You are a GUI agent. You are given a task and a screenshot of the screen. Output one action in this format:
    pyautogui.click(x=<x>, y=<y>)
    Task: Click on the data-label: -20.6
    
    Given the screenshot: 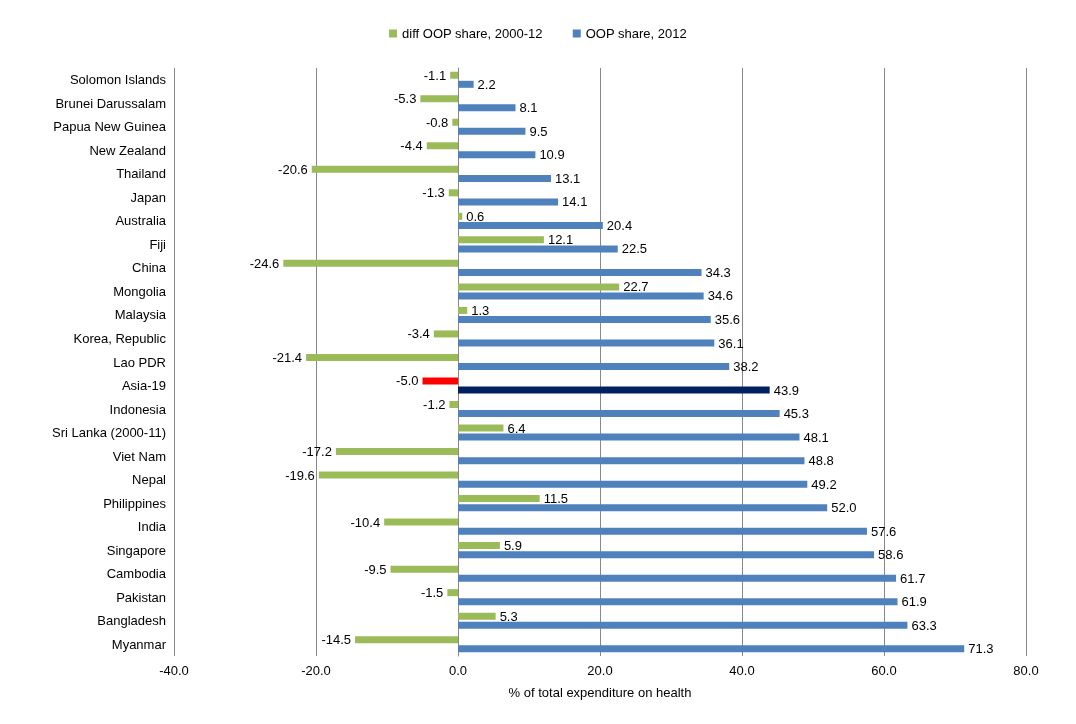 What is the action you would take?
    pyautogui.click(x=293, y=169)
    